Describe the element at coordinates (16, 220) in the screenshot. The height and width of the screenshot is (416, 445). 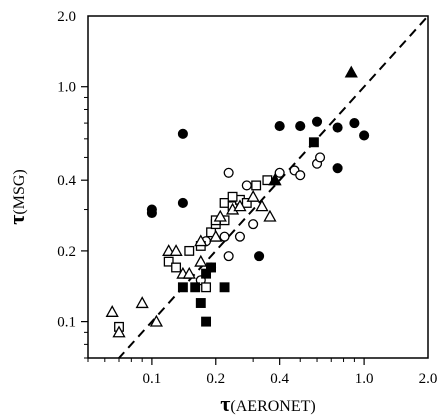
I see `y-axis-symbol: τ` at that location.